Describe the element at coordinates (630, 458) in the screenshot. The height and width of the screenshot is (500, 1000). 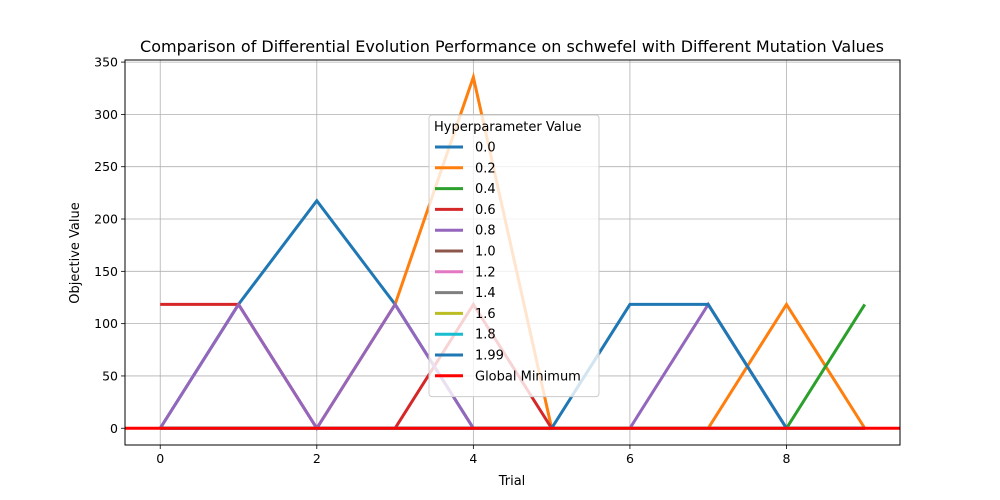
I see `x-tick-label: 6` at that location.